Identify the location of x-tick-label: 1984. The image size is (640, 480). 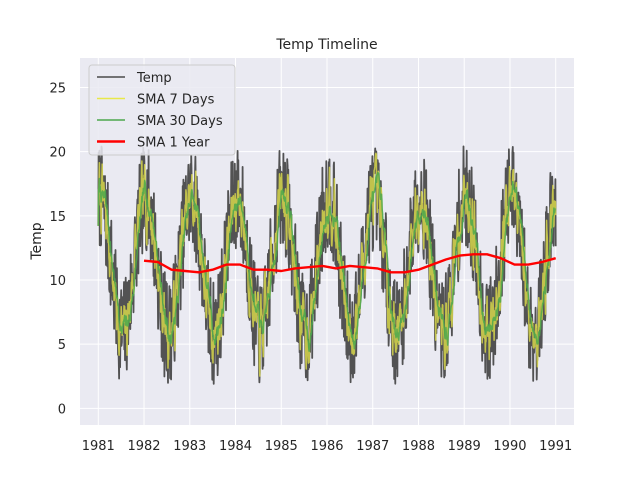
(235, 446).